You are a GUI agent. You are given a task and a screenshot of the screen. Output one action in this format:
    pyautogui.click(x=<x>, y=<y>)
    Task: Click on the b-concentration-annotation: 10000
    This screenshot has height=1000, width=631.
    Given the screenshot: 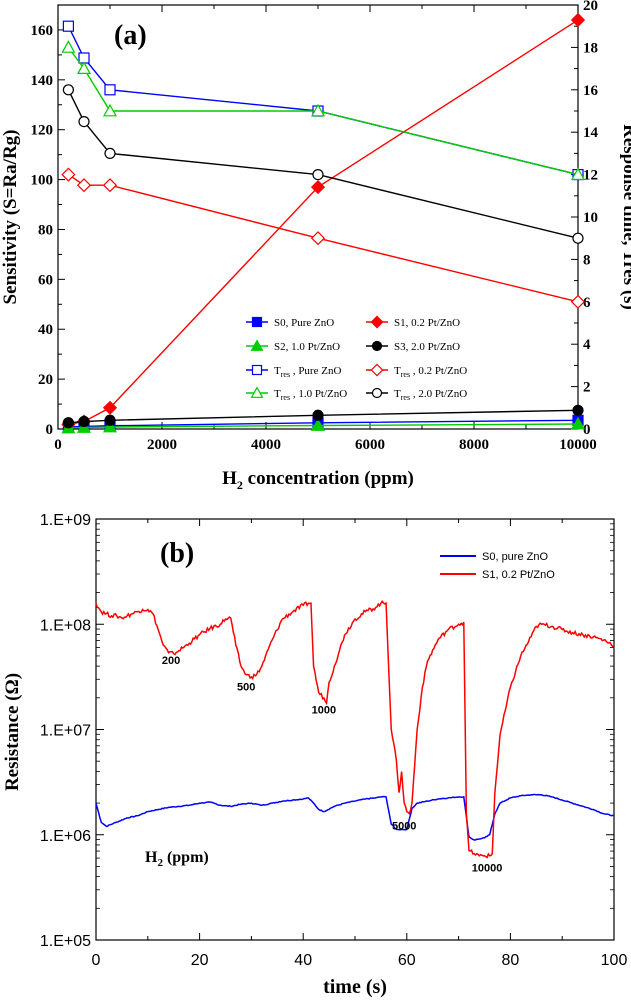 What is the action you would take?
    pyautogui.click(x=487, y=869)
    